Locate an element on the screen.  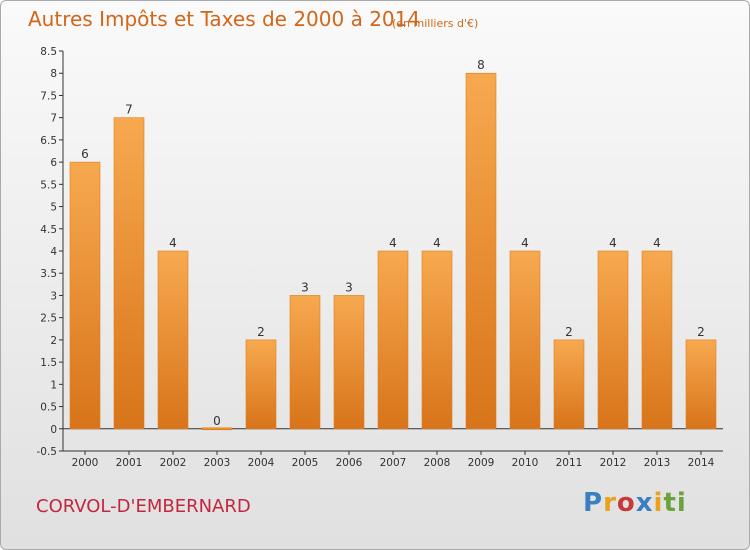
y-tick-label: 0.5 is located at coordinates (48, 408).